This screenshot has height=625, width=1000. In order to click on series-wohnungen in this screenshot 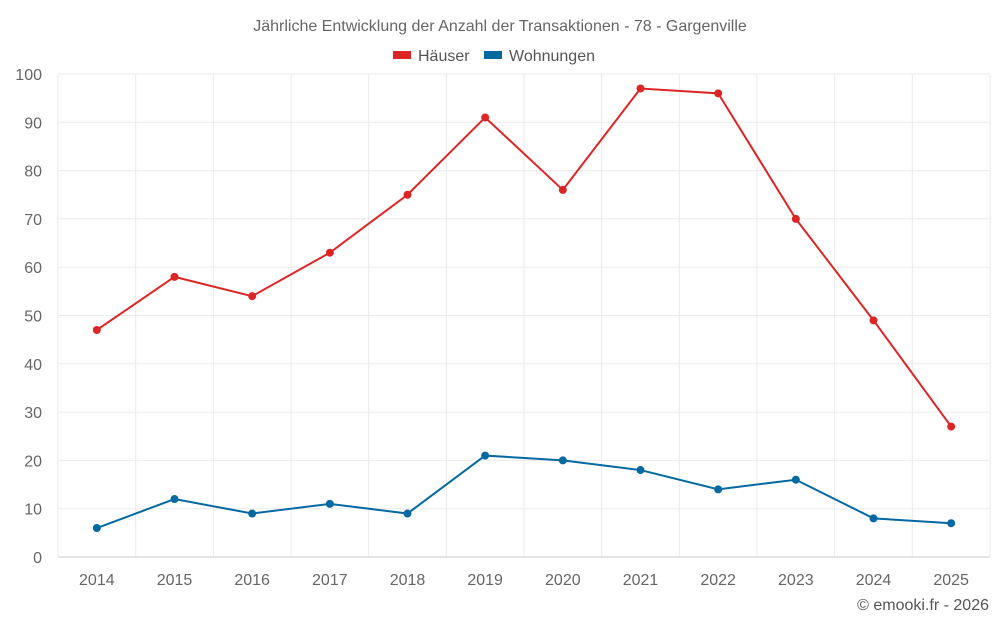, I will do `click(524, 492)`.